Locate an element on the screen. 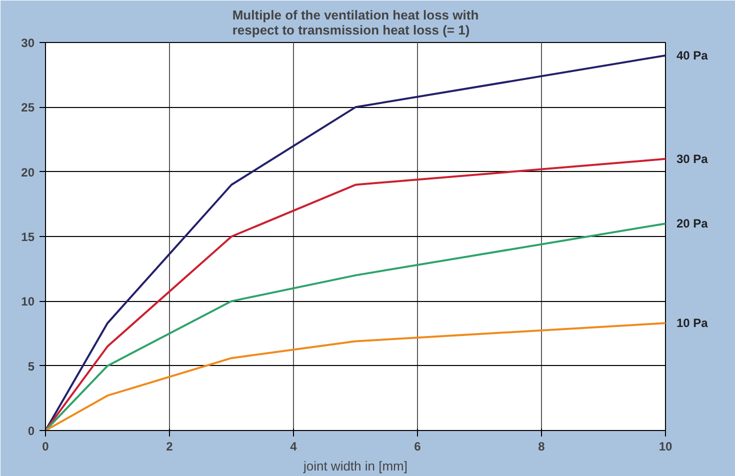 This screenshot has width=735, height=476. y-tick-label: 25 is located at coordinates (28, 107).